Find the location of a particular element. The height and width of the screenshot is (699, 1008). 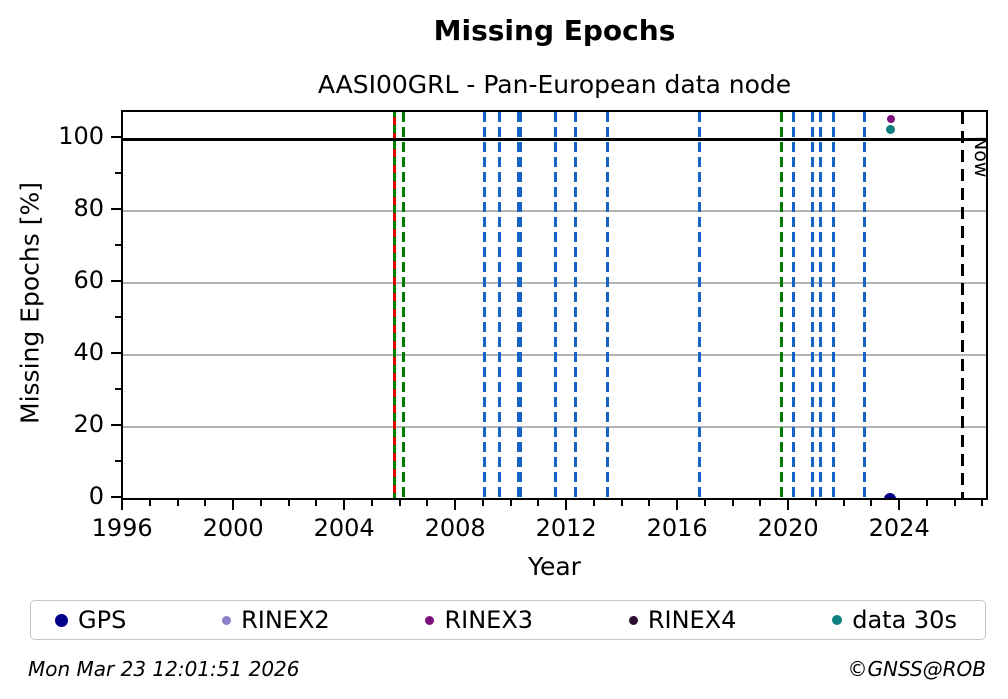

footer-credit: ©GNSS@ROB is located at coordinates (917, 669).